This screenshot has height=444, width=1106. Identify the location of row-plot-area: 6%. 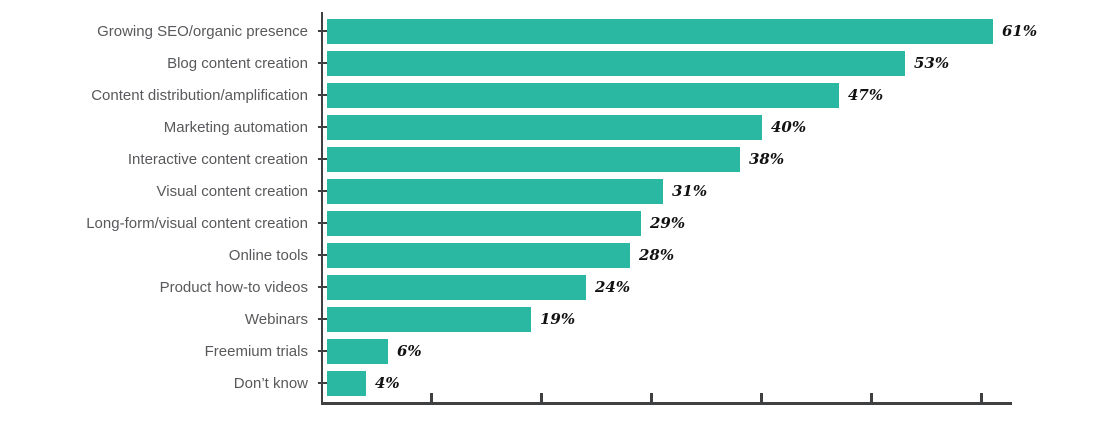
(714, 351).